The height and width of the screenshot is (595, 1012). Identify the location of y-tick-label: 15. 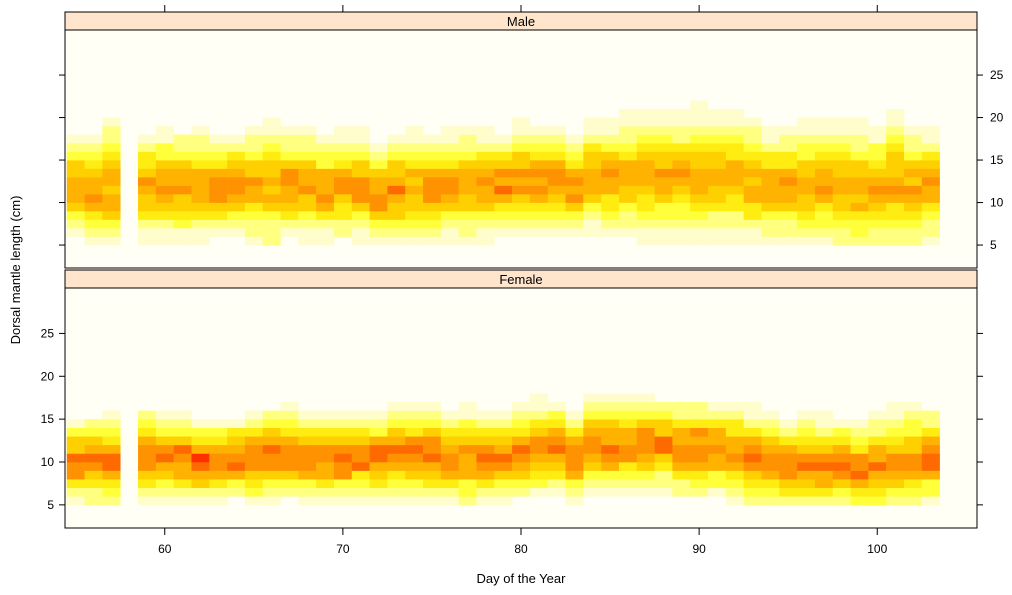
(997, 160).